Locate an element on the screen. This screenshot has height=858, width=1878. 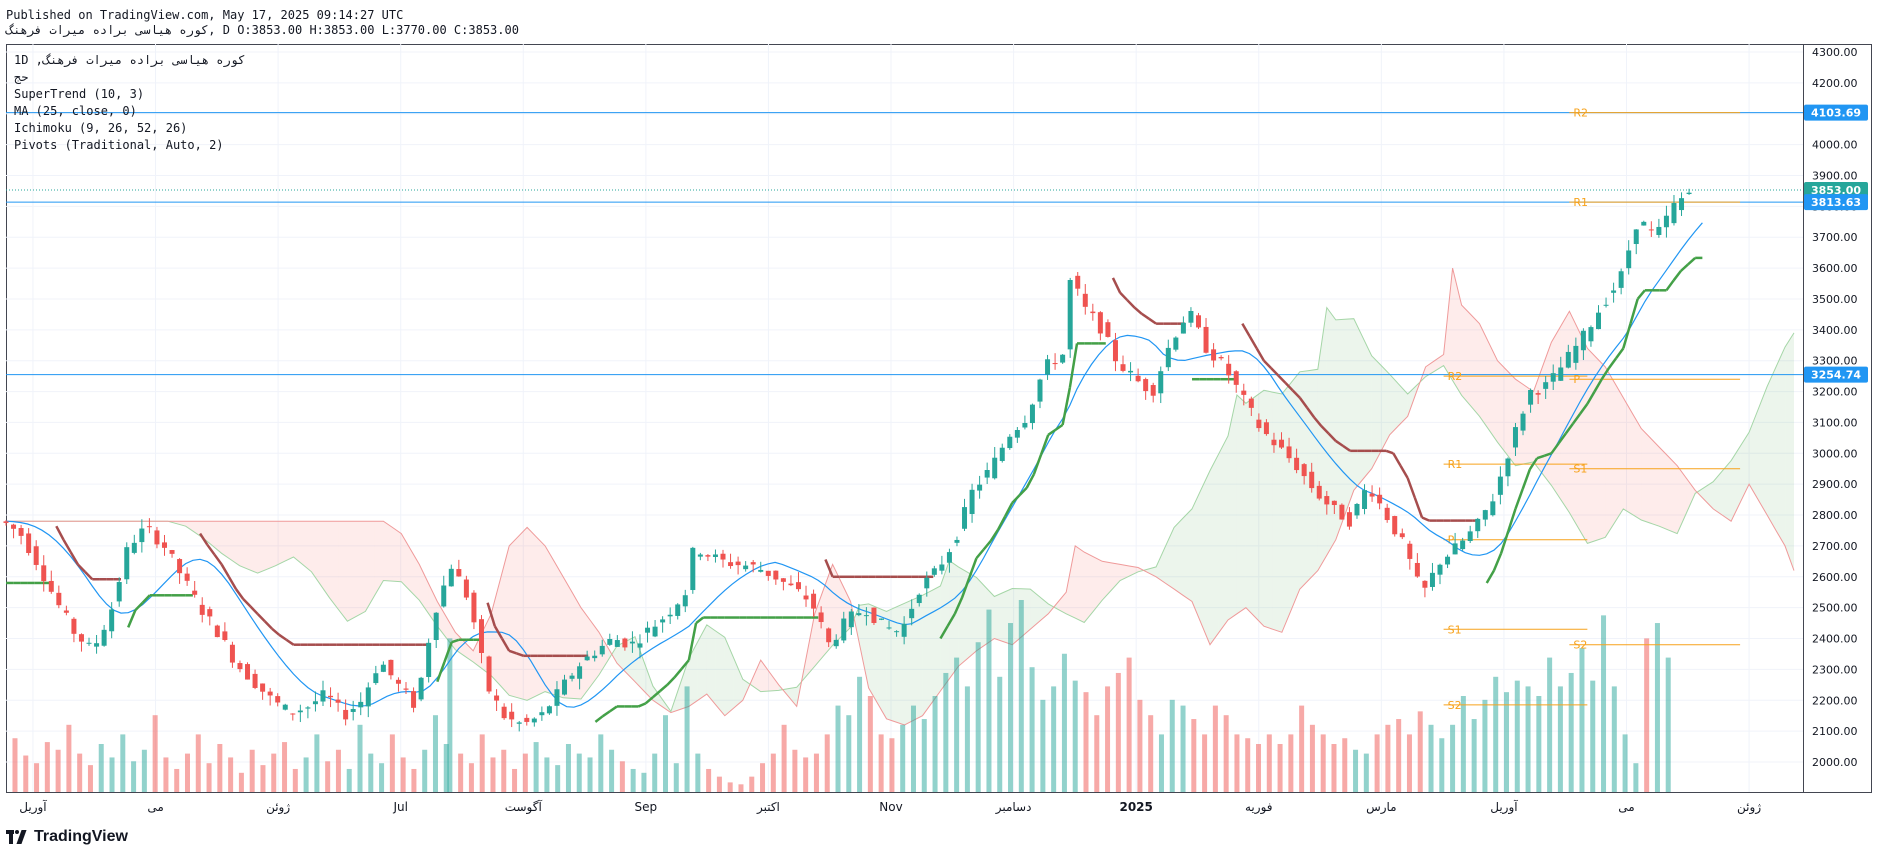
y-tick-label: 3300.00 is located at coordinates (1835, 361).